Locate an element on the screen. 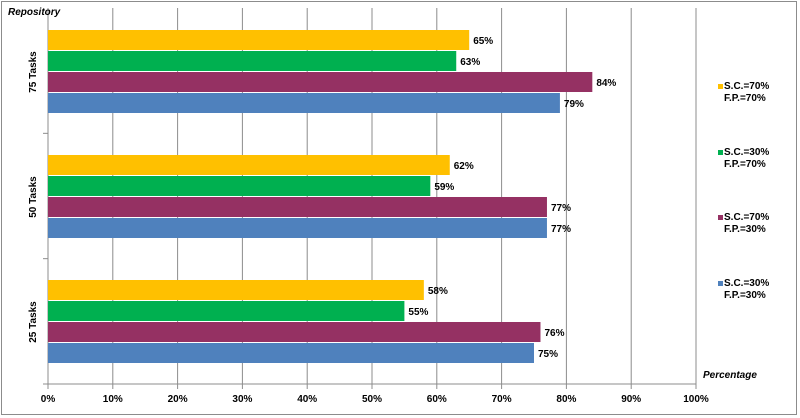 Image resolution: width=800 pixels, height=418 pixels. x-tick-label: 100% is located at coordinates (696, 399).